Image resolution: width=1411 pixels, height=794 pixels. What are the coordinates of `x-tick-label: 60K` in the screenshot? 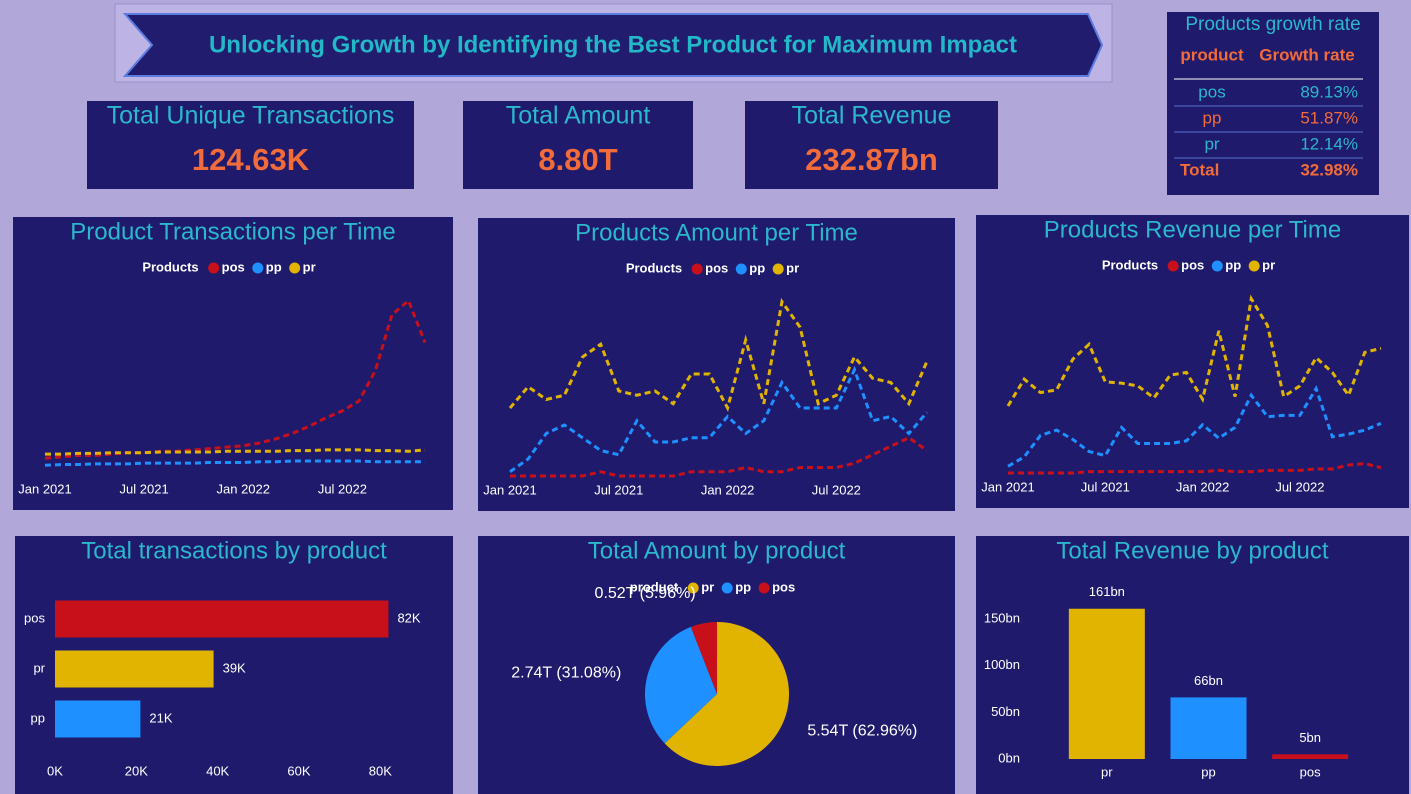 It's located at (298, 770).